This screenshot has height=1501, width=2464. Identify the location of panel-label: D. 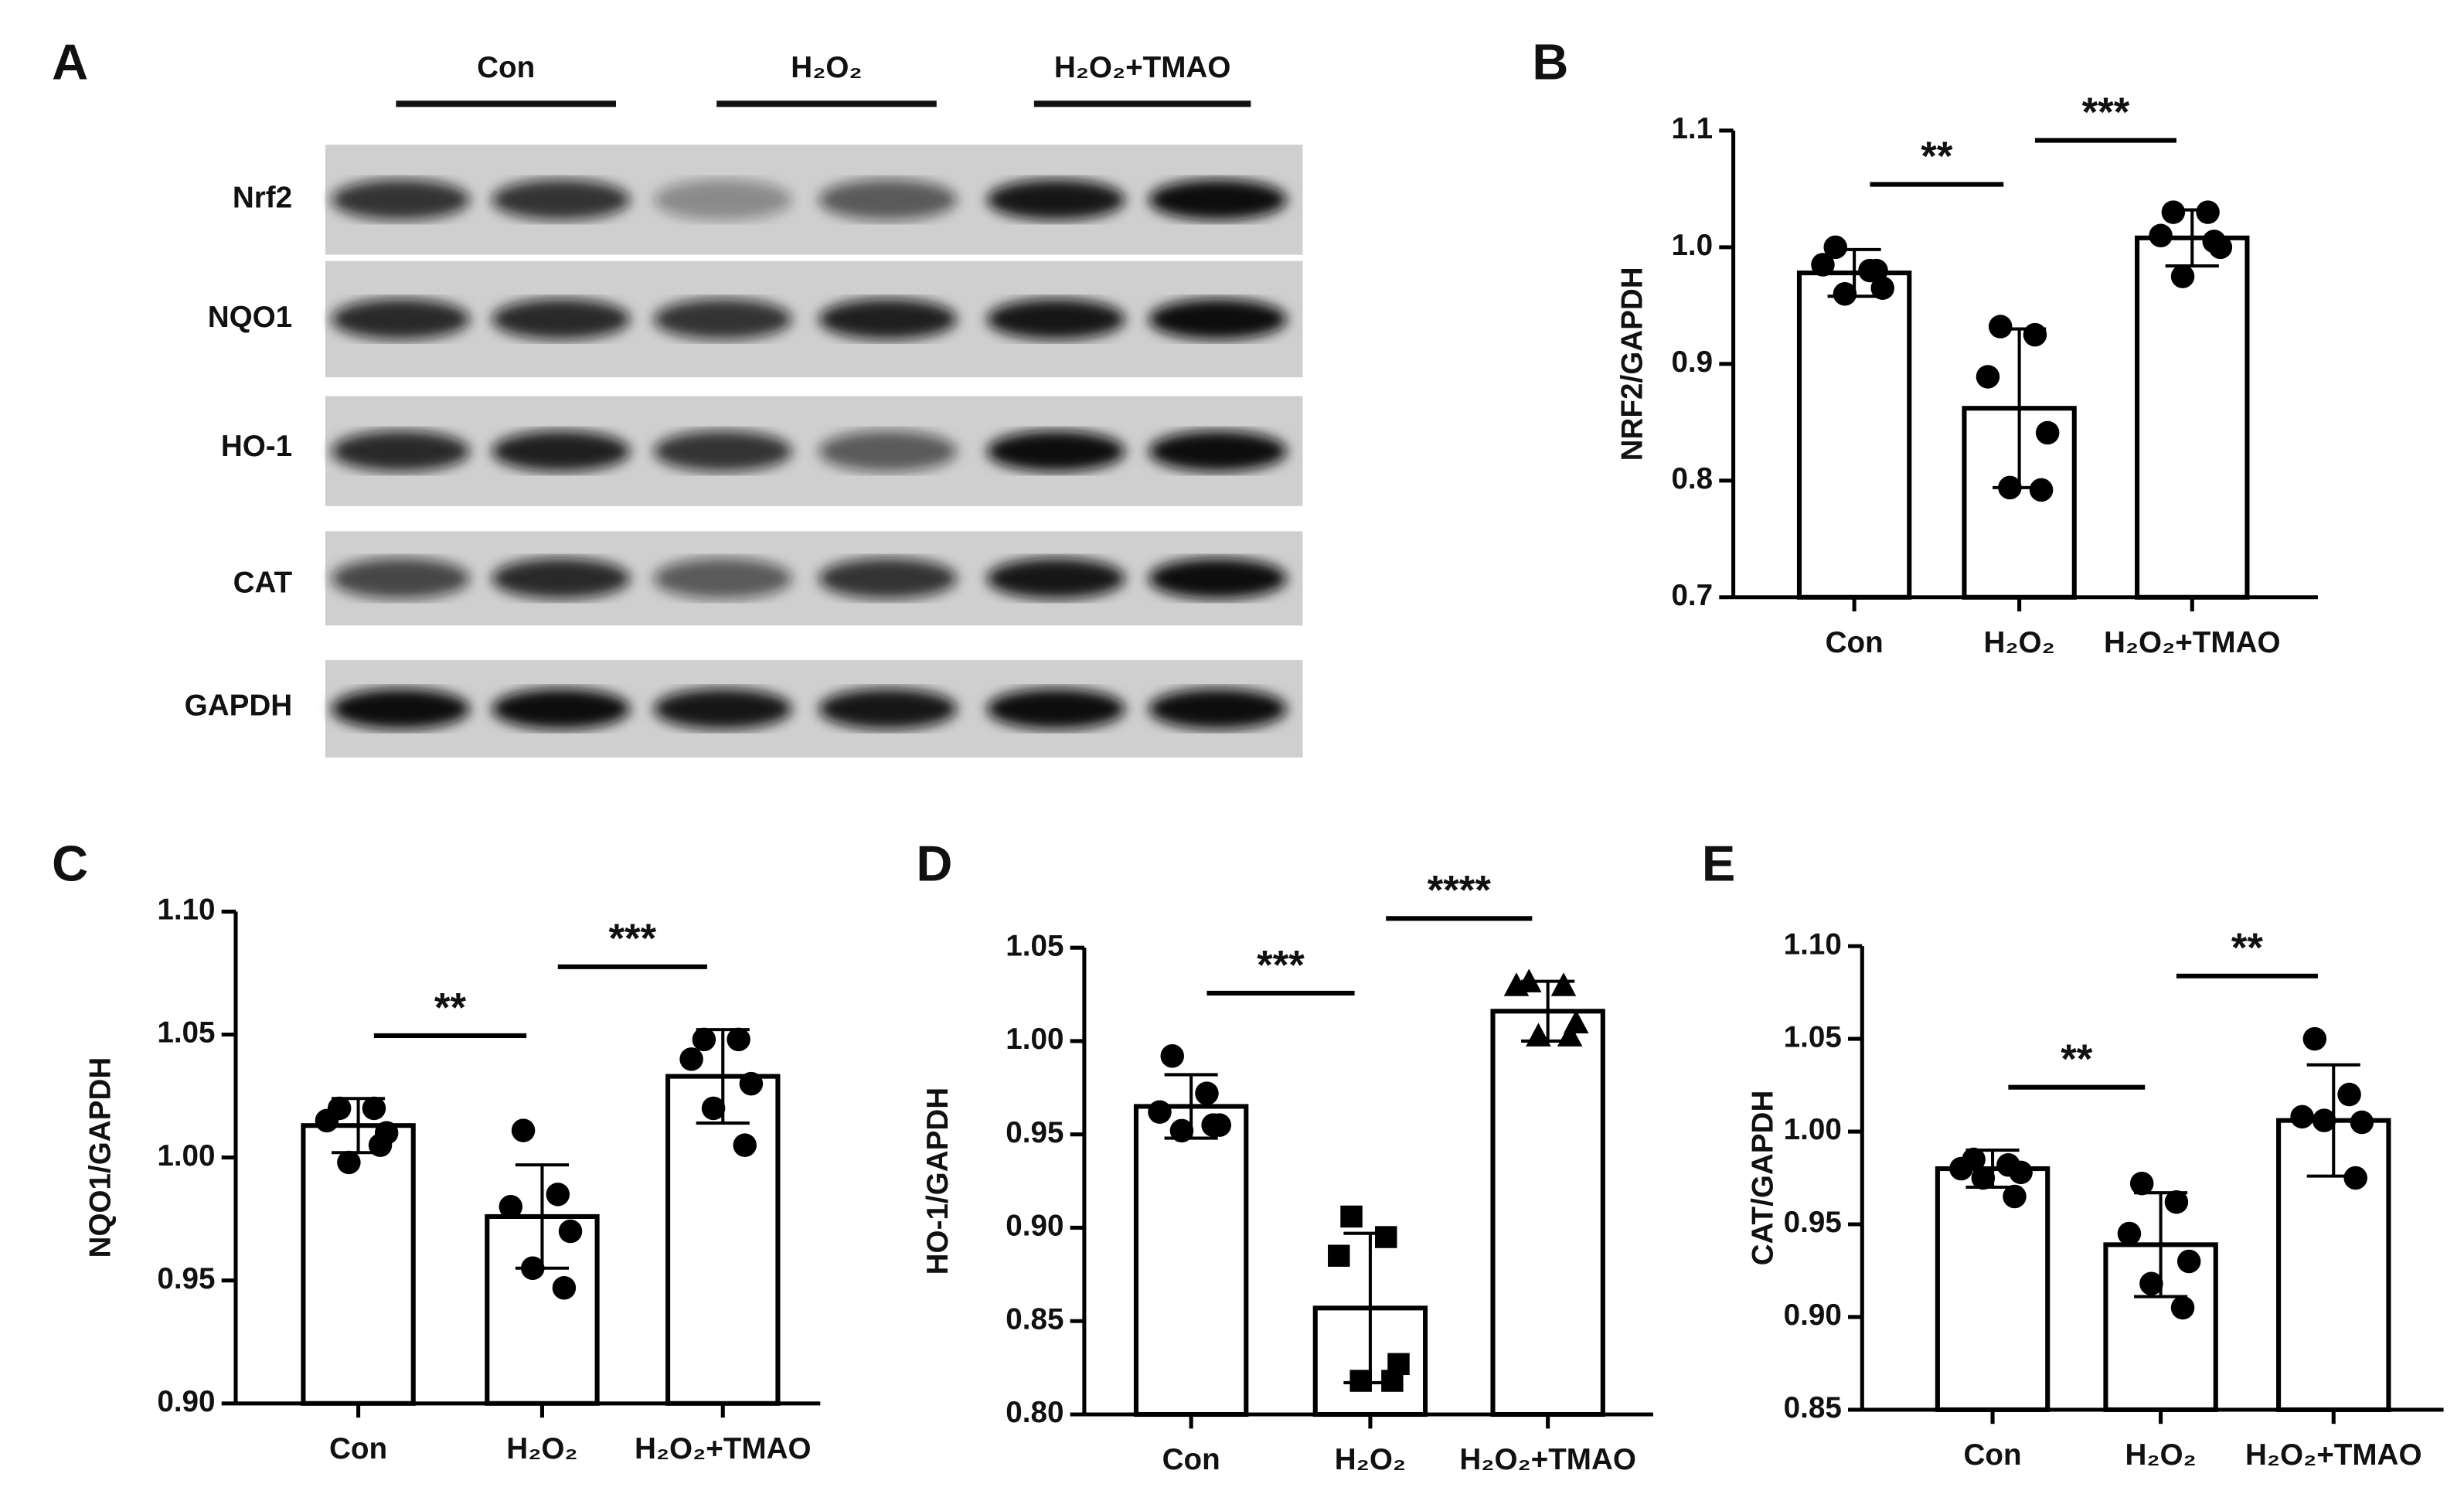
(934, 864).